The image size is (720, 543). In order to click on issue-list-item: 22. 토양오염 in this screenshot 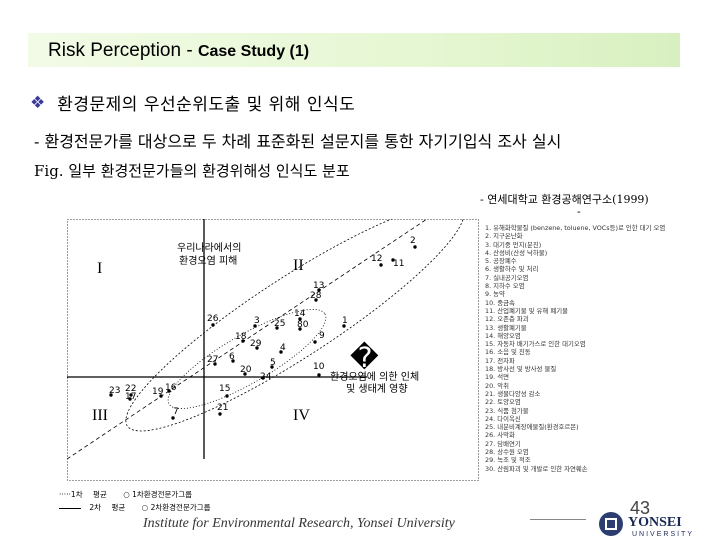, I will do `click(503, 402)`.